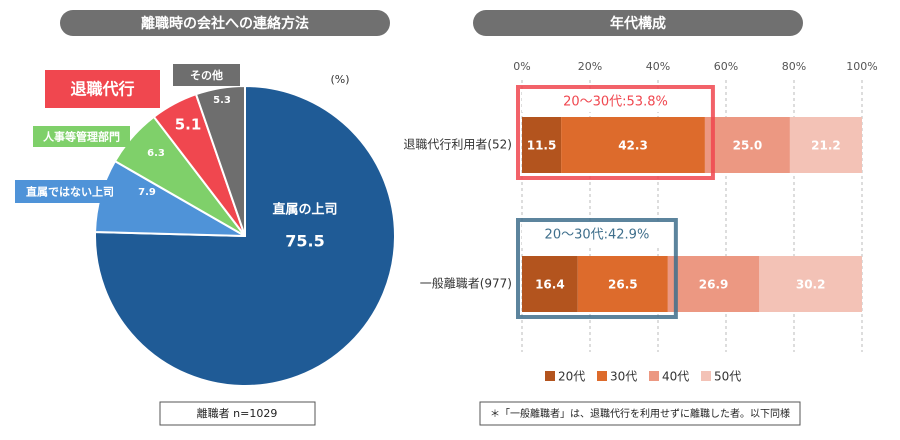 The width and height of the screenshot is (900, 440). Describe the element at coordinates (597, 235) in the screenshot. I see `annotation: 20～30代:42.9%` at that location.